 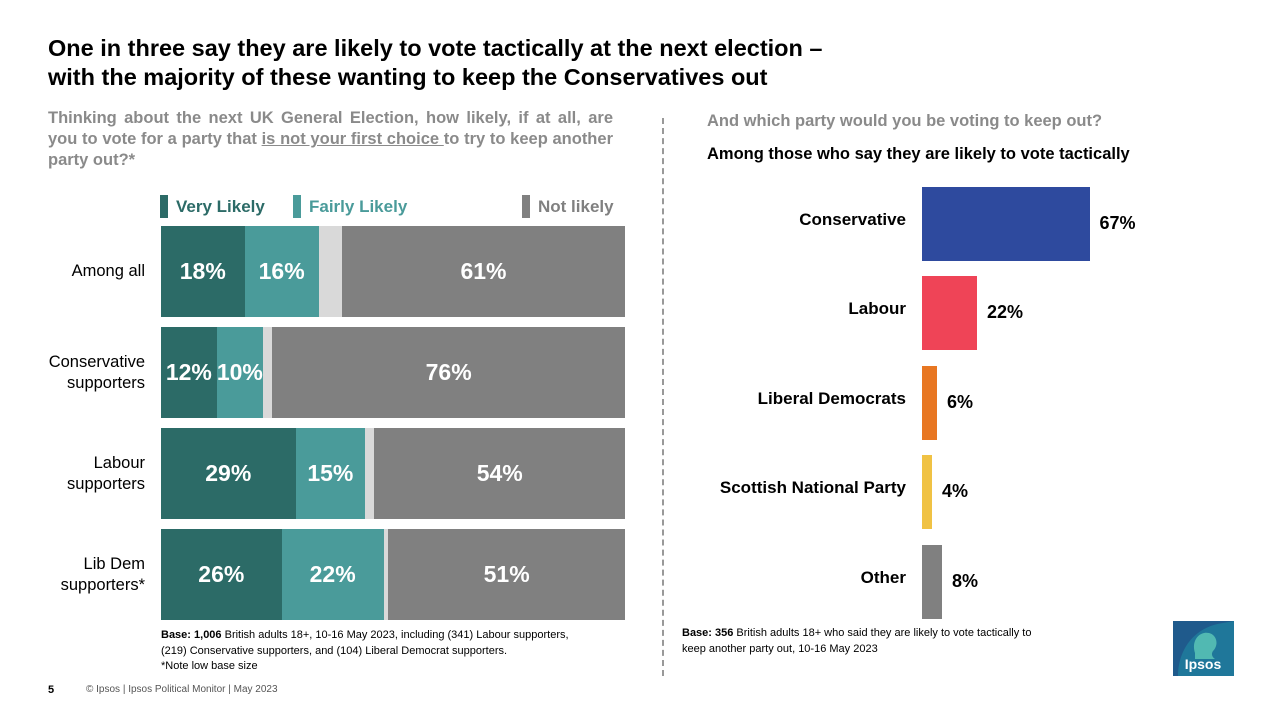 What do you see at coordinates (191, 635) in the screenshot?
I see `left-base-line-1-bold: Base: 1,006` at bounding box center [191, 635].